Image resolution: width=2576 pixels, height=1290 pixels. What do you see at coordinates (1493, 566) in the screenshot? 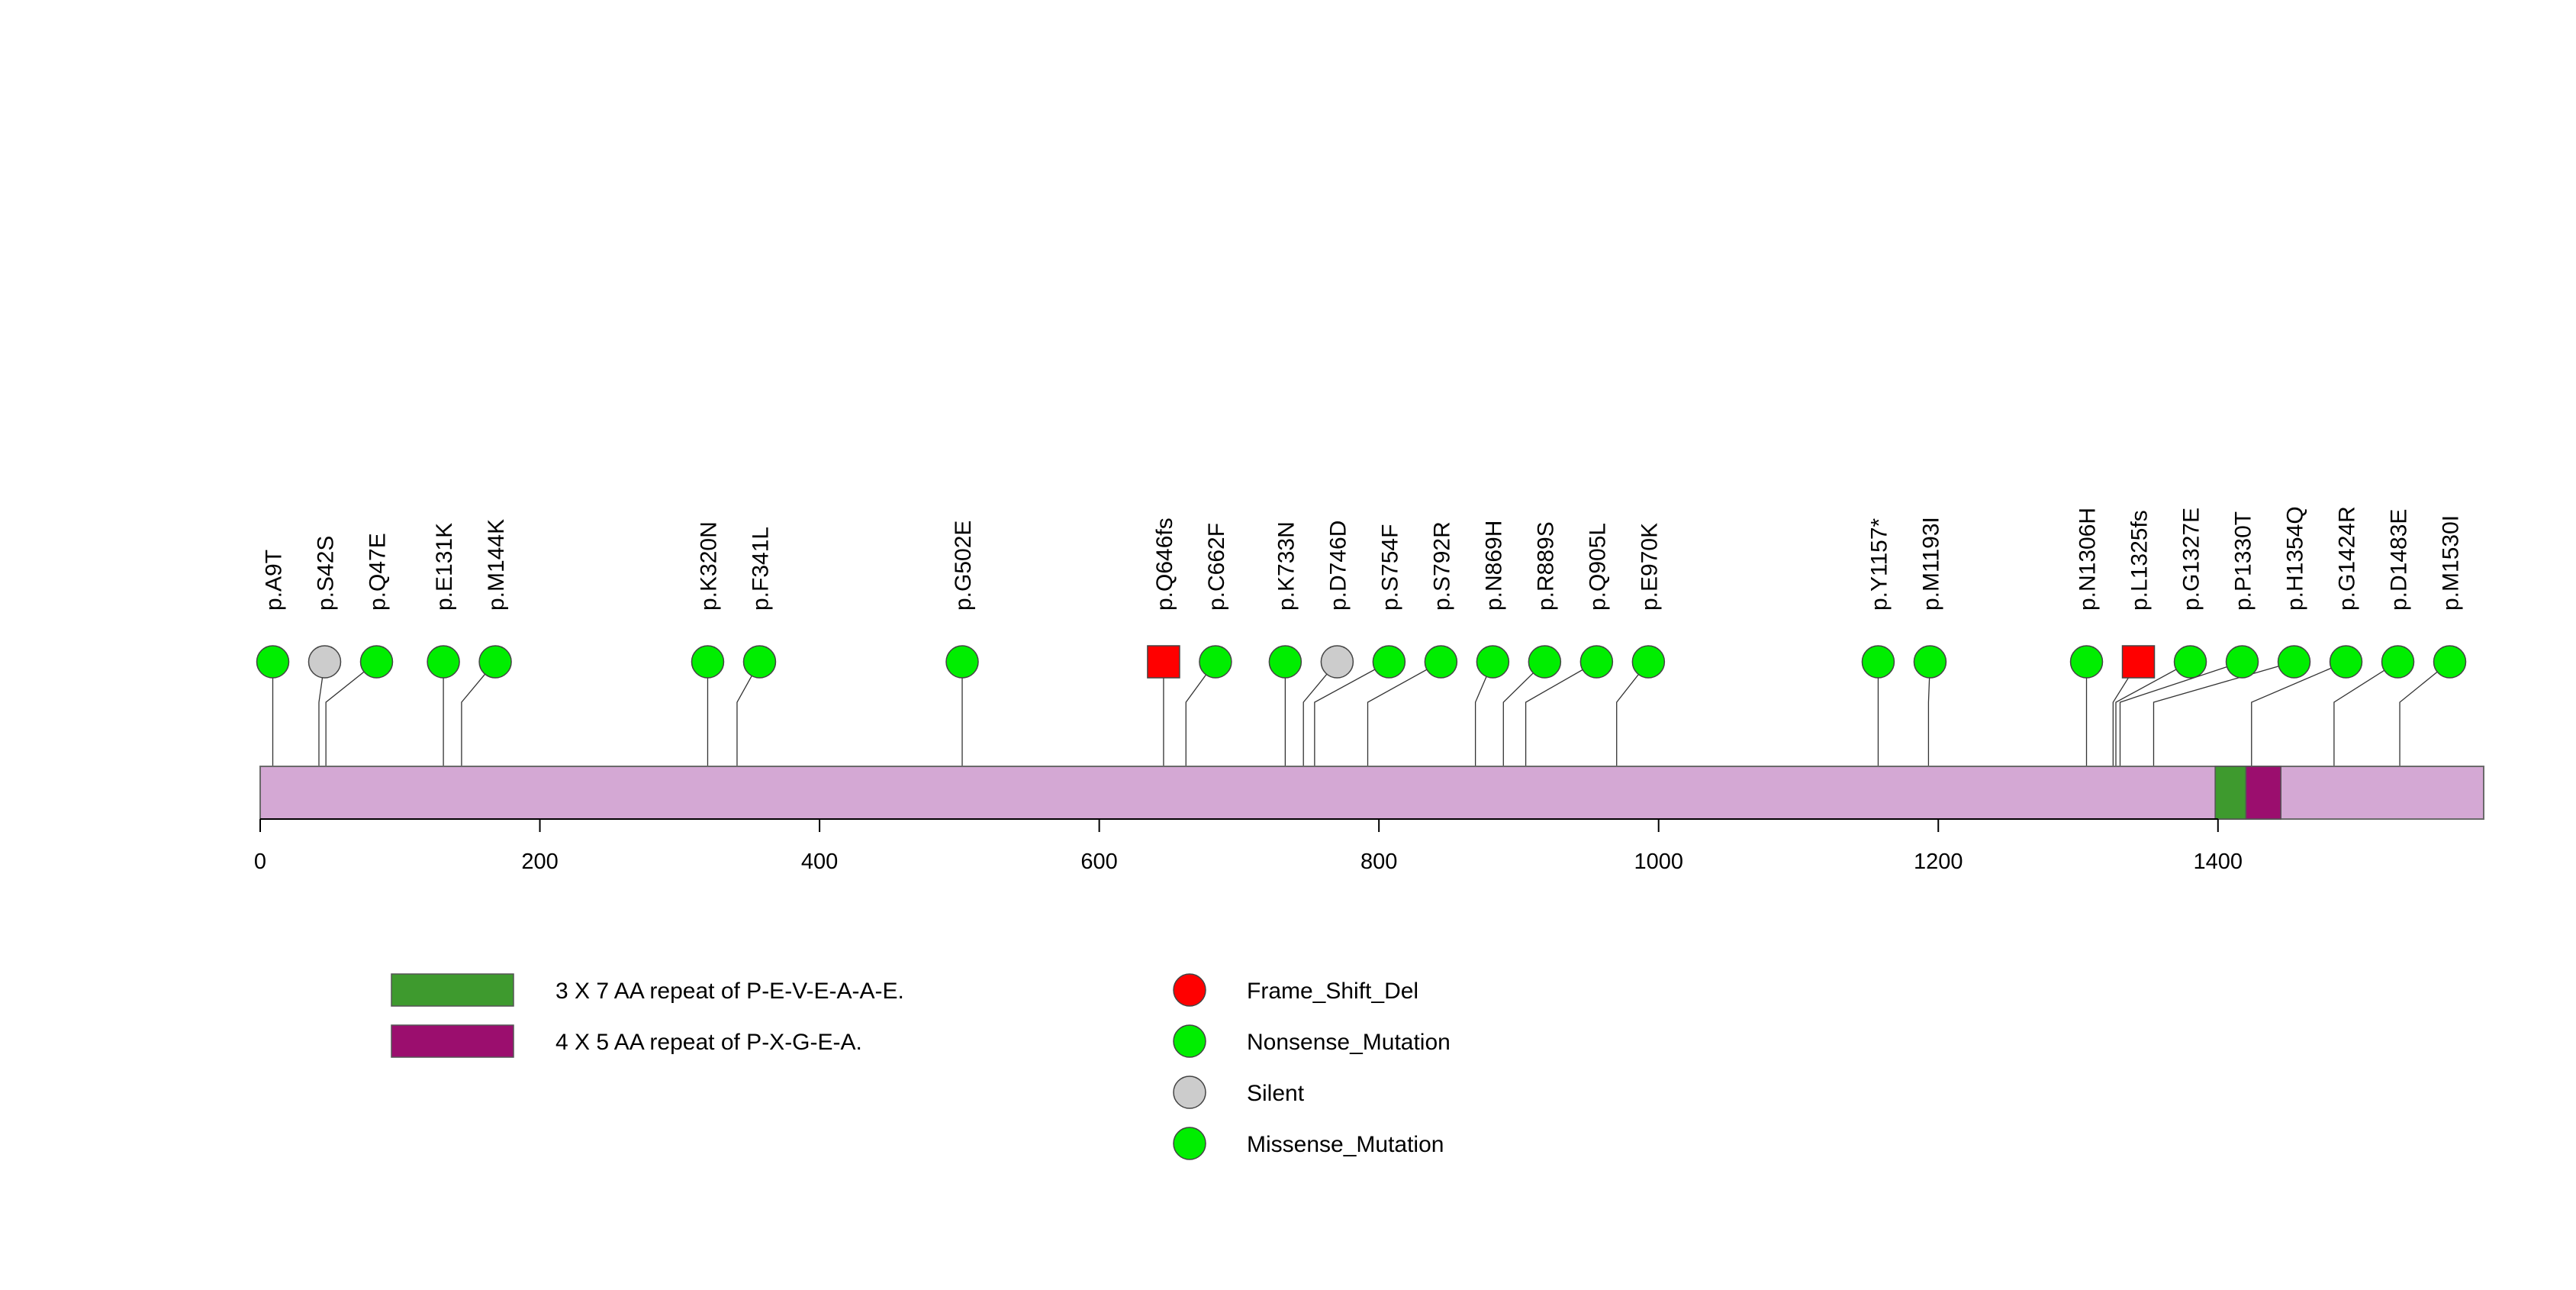
I see `mutation-label: p.N869H` at bounding box center [1493, 566].